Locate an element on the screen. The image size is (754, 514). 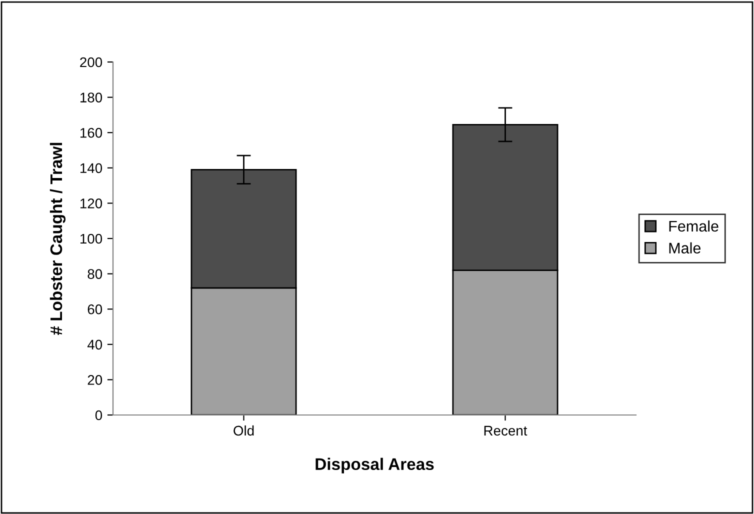
x-tick-label: Recent is located at coordinates (506, 431).